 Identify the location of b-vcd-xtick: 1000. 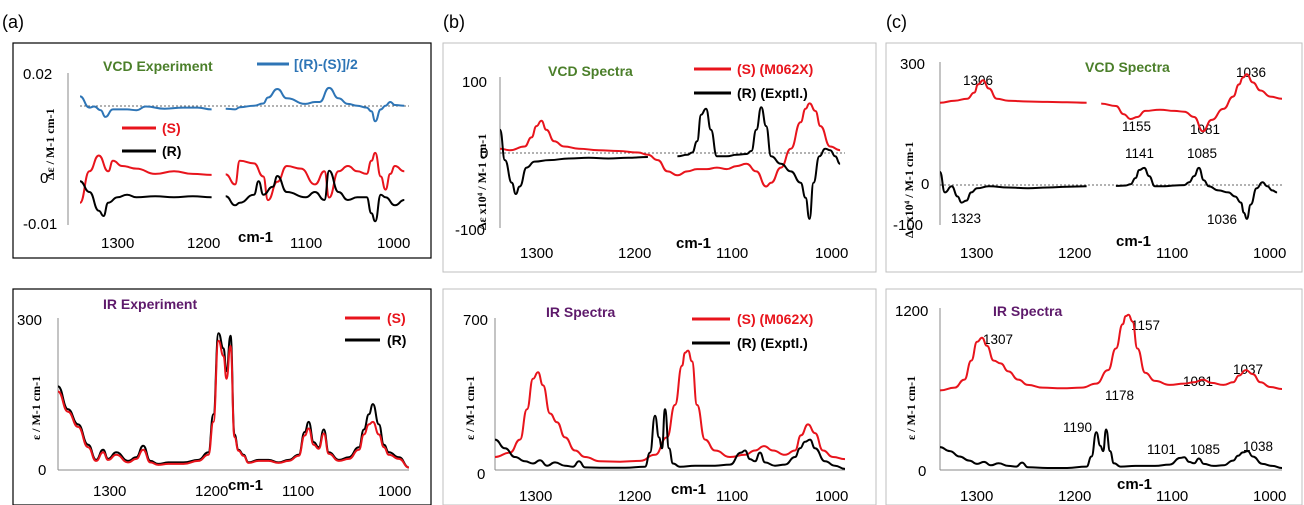
(831, 253).